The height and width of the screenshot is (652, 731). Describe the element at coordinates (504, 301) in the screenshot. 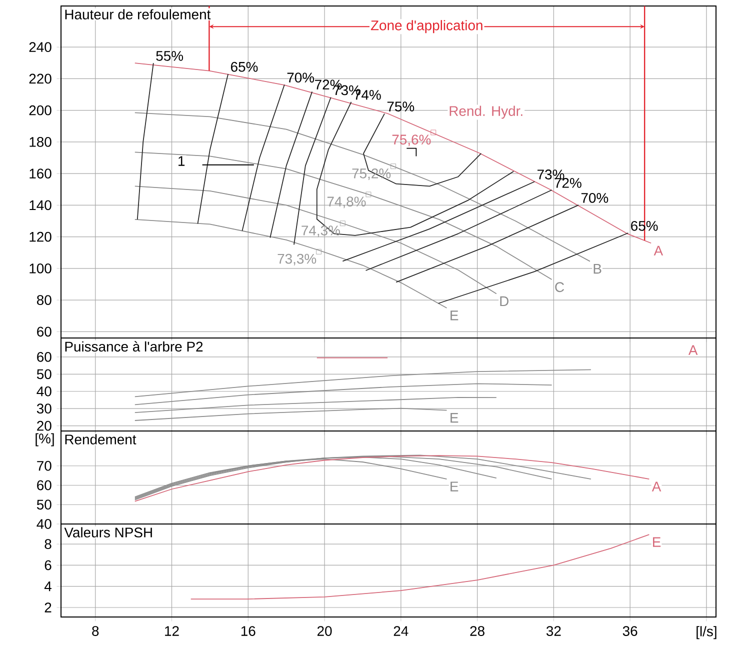

I see `series-label: D` at that location.